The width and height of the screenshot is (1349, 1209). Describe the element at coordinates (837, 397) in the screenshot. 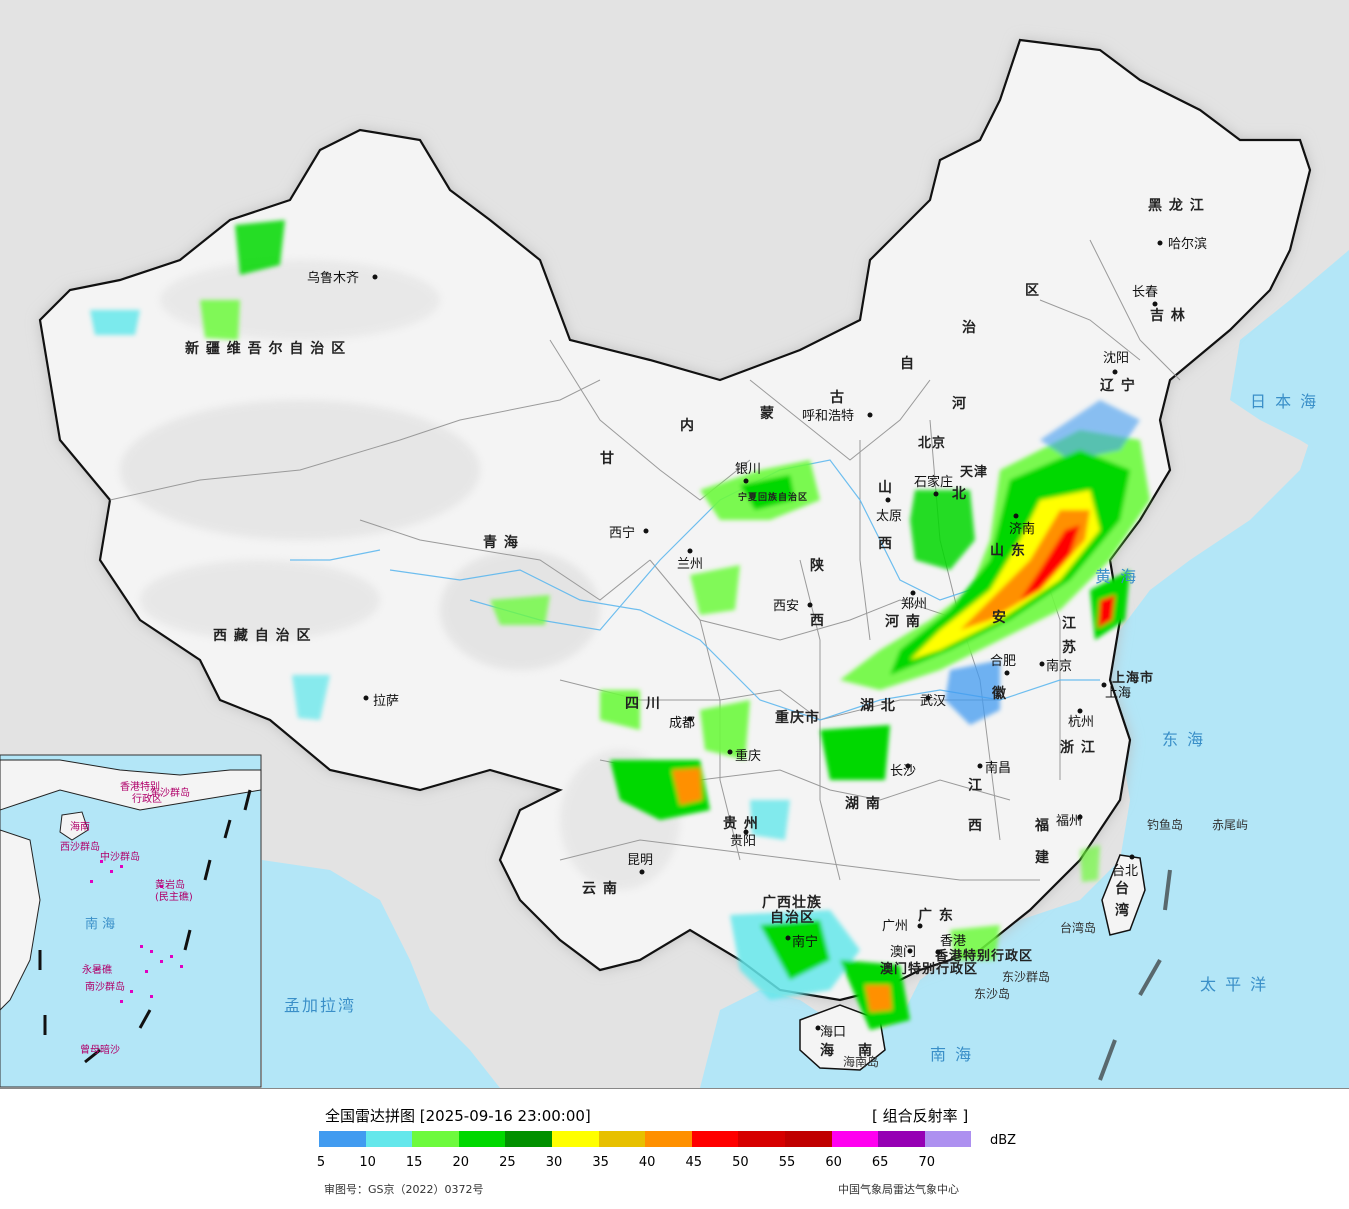

I see `province-label: 古` at that location.